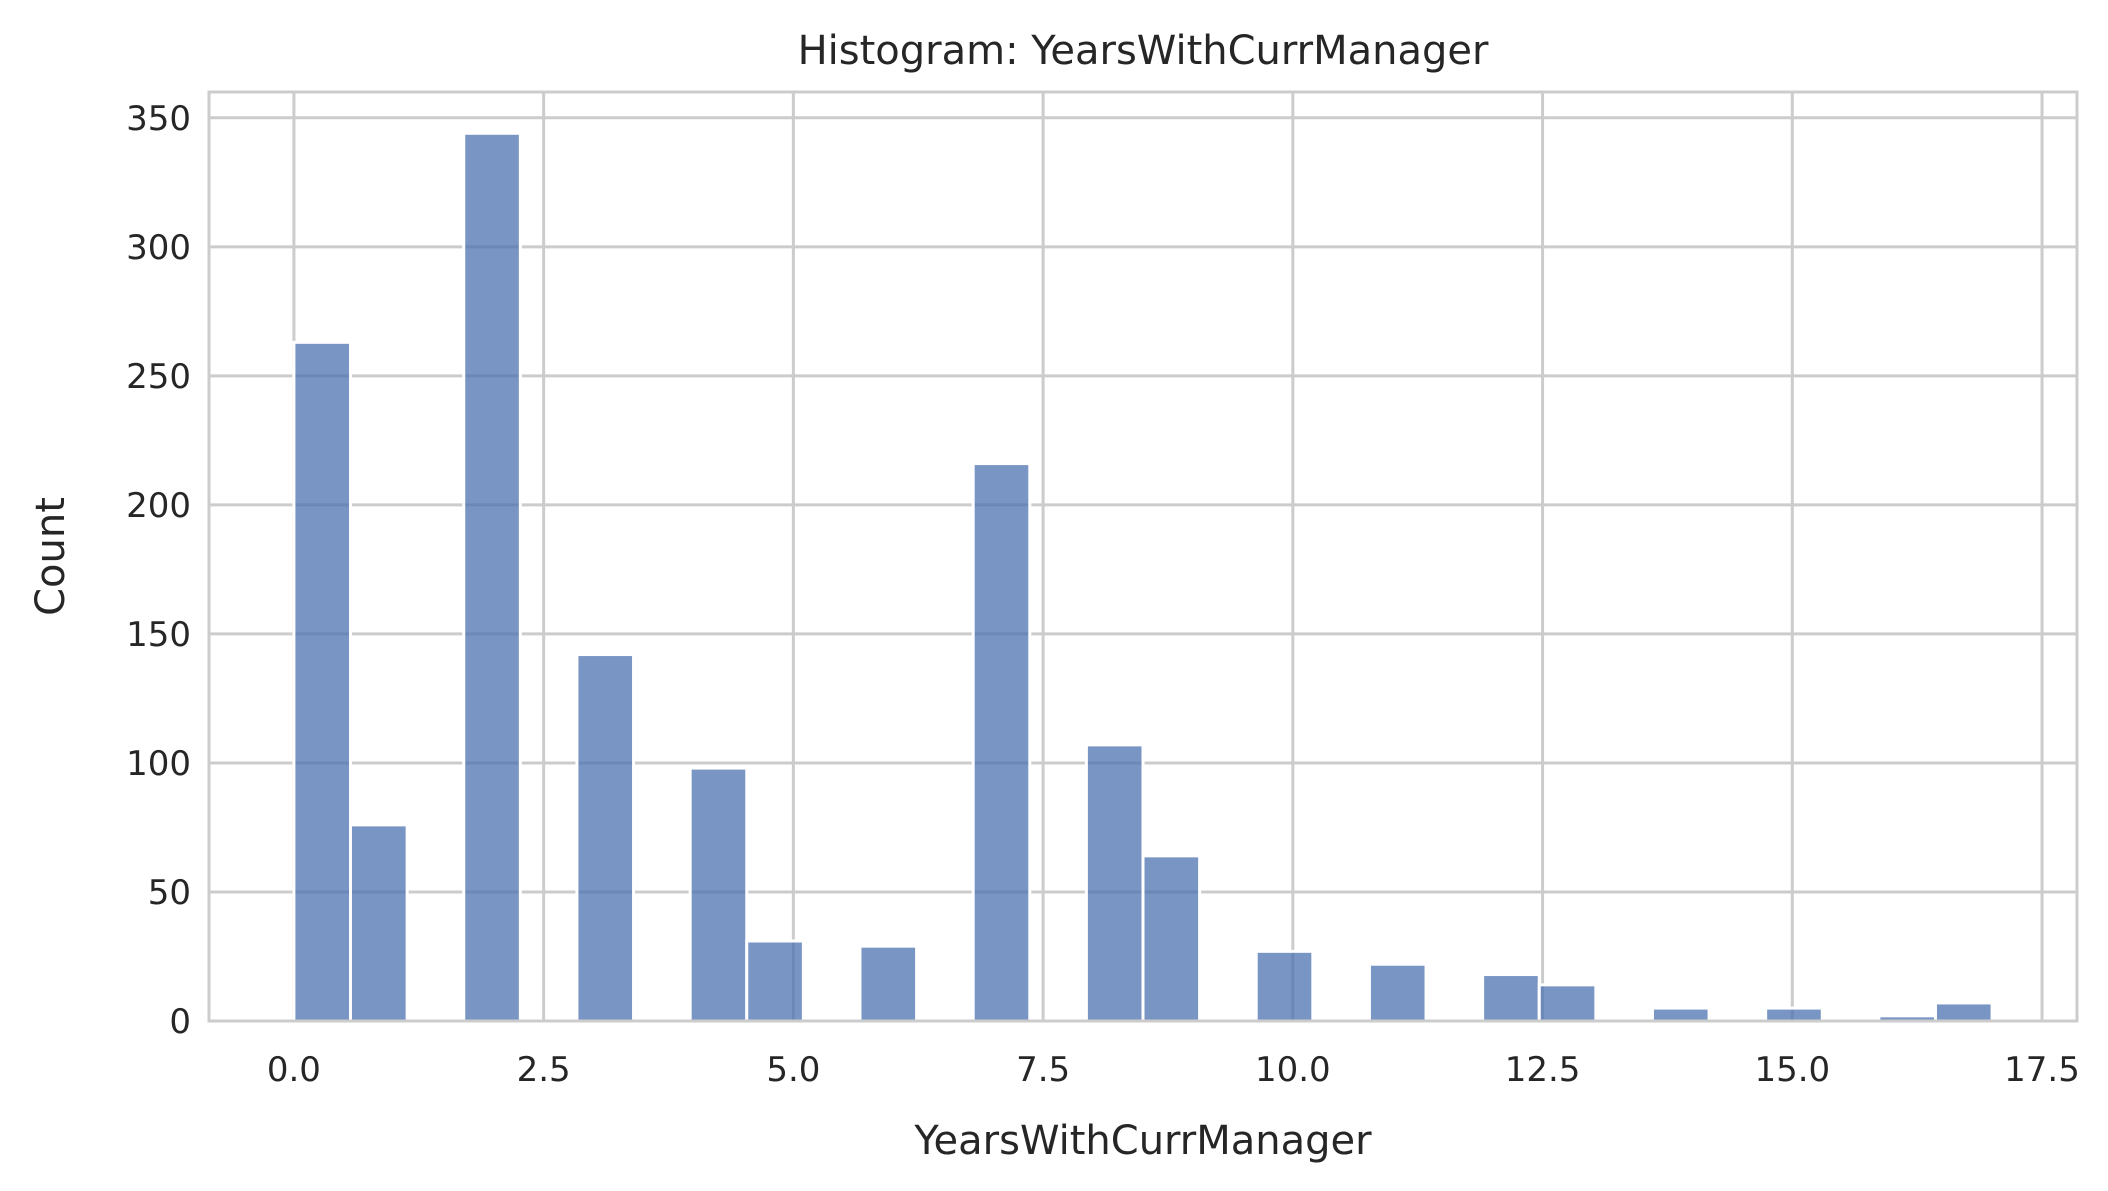  I want to click on chart-title: Histogram: YearsWithCurrManager, so click(1143, 51).